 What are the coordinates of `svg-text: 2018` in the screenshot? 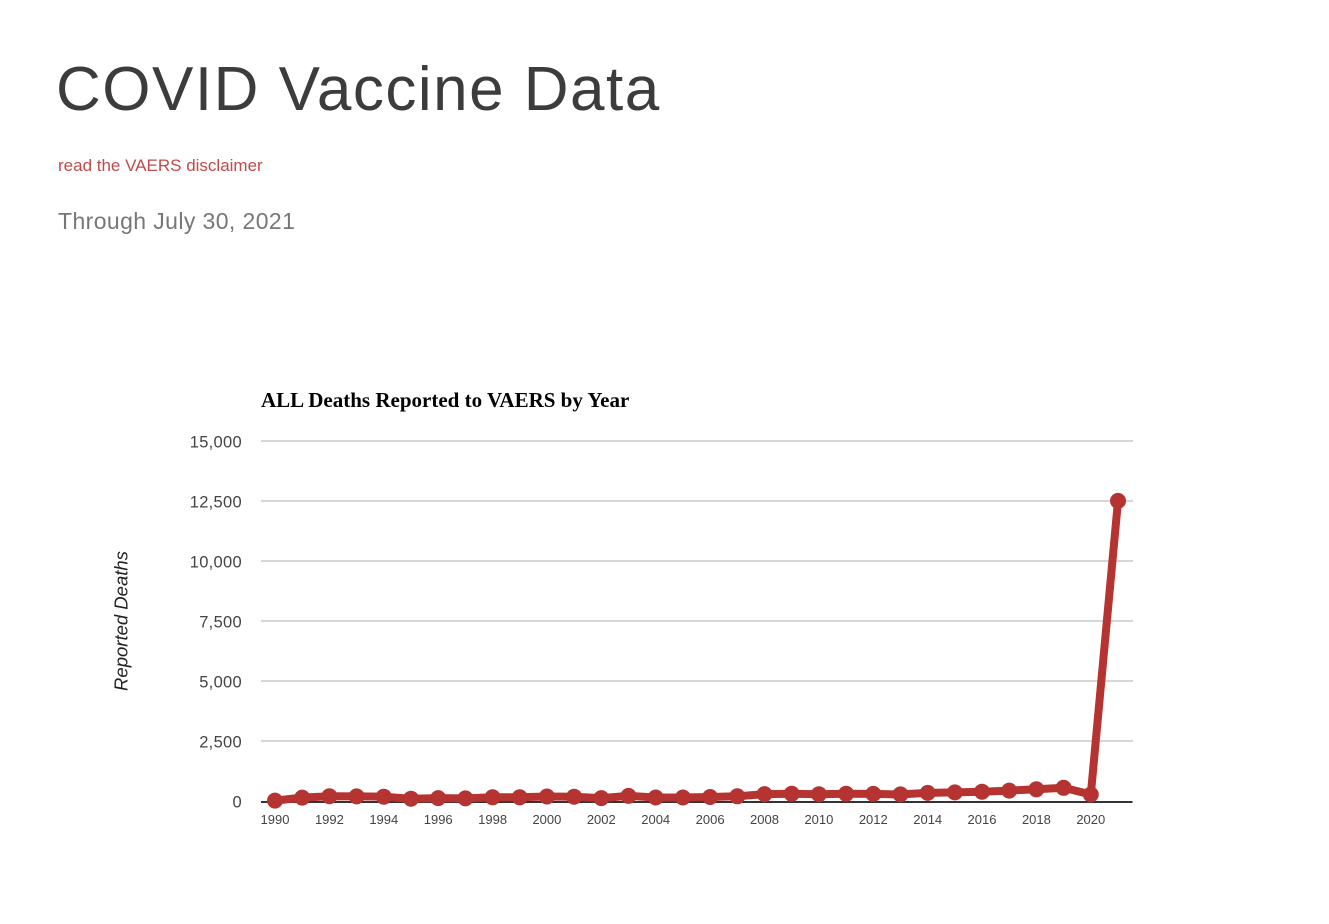 It's located at (1036, 819).